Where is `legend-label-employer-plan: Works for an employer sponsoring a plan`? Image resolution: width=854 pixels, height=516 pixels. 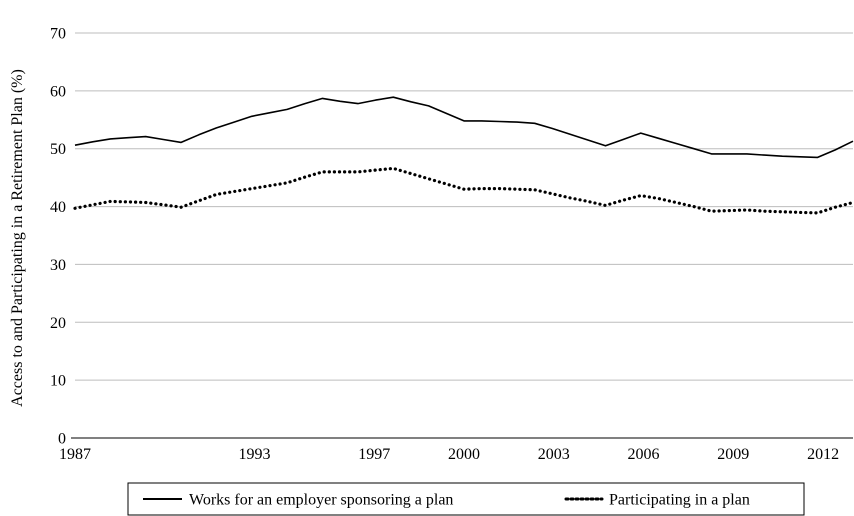
legend-label-employer-plan: Works for an employer sponsoring a plan is located at coordinates (321, 500).